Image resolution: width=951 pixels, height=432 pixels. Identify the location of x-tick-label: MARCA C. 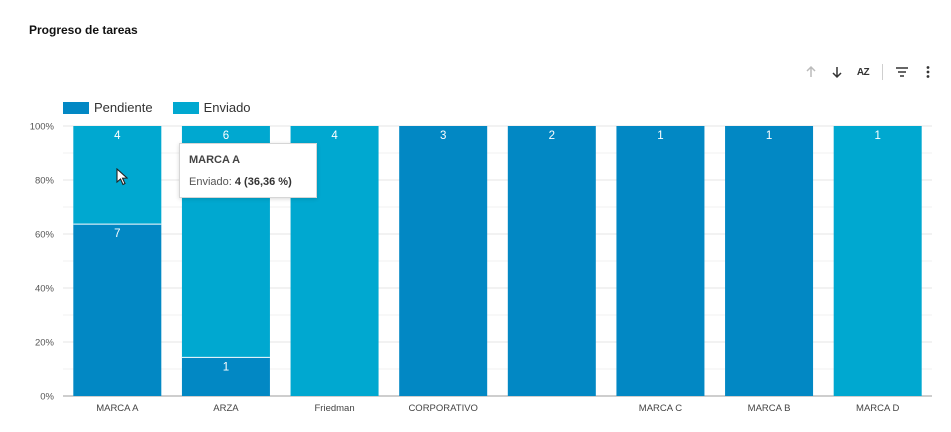
(660, 408).